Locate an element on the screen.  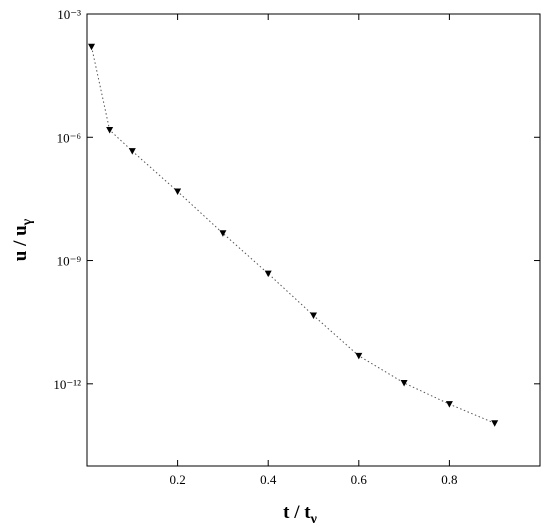
y-tick-label: 10⁻³ is located at coordinates (69, 14).